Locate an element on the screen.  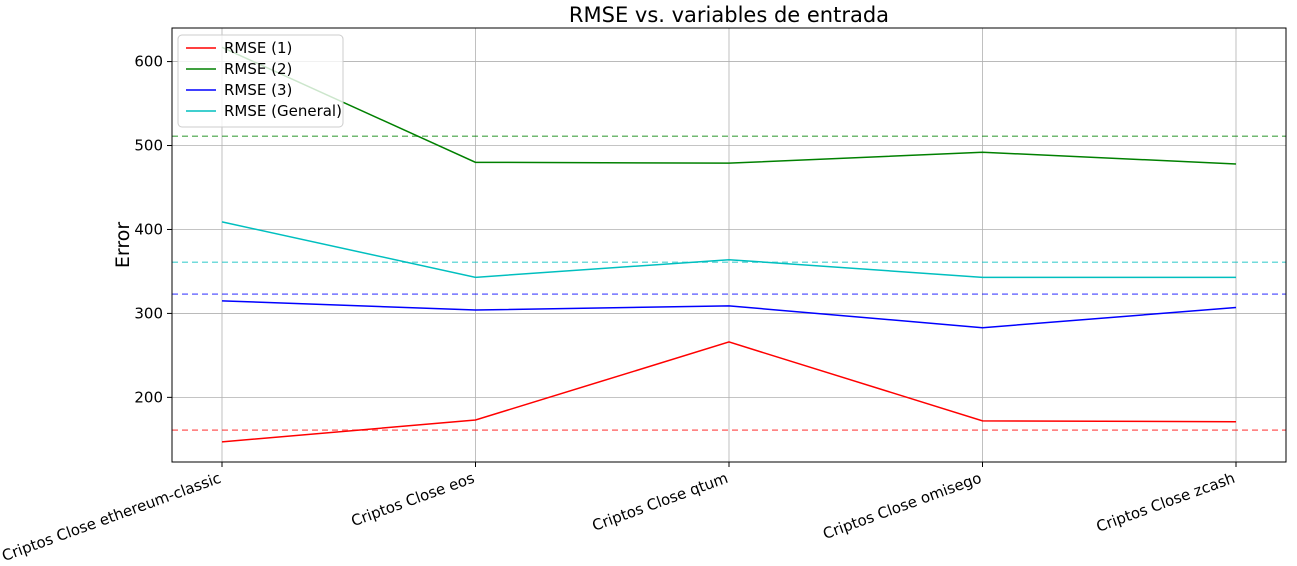
y-tick-label: 300 is located at coordinates (148, 313).